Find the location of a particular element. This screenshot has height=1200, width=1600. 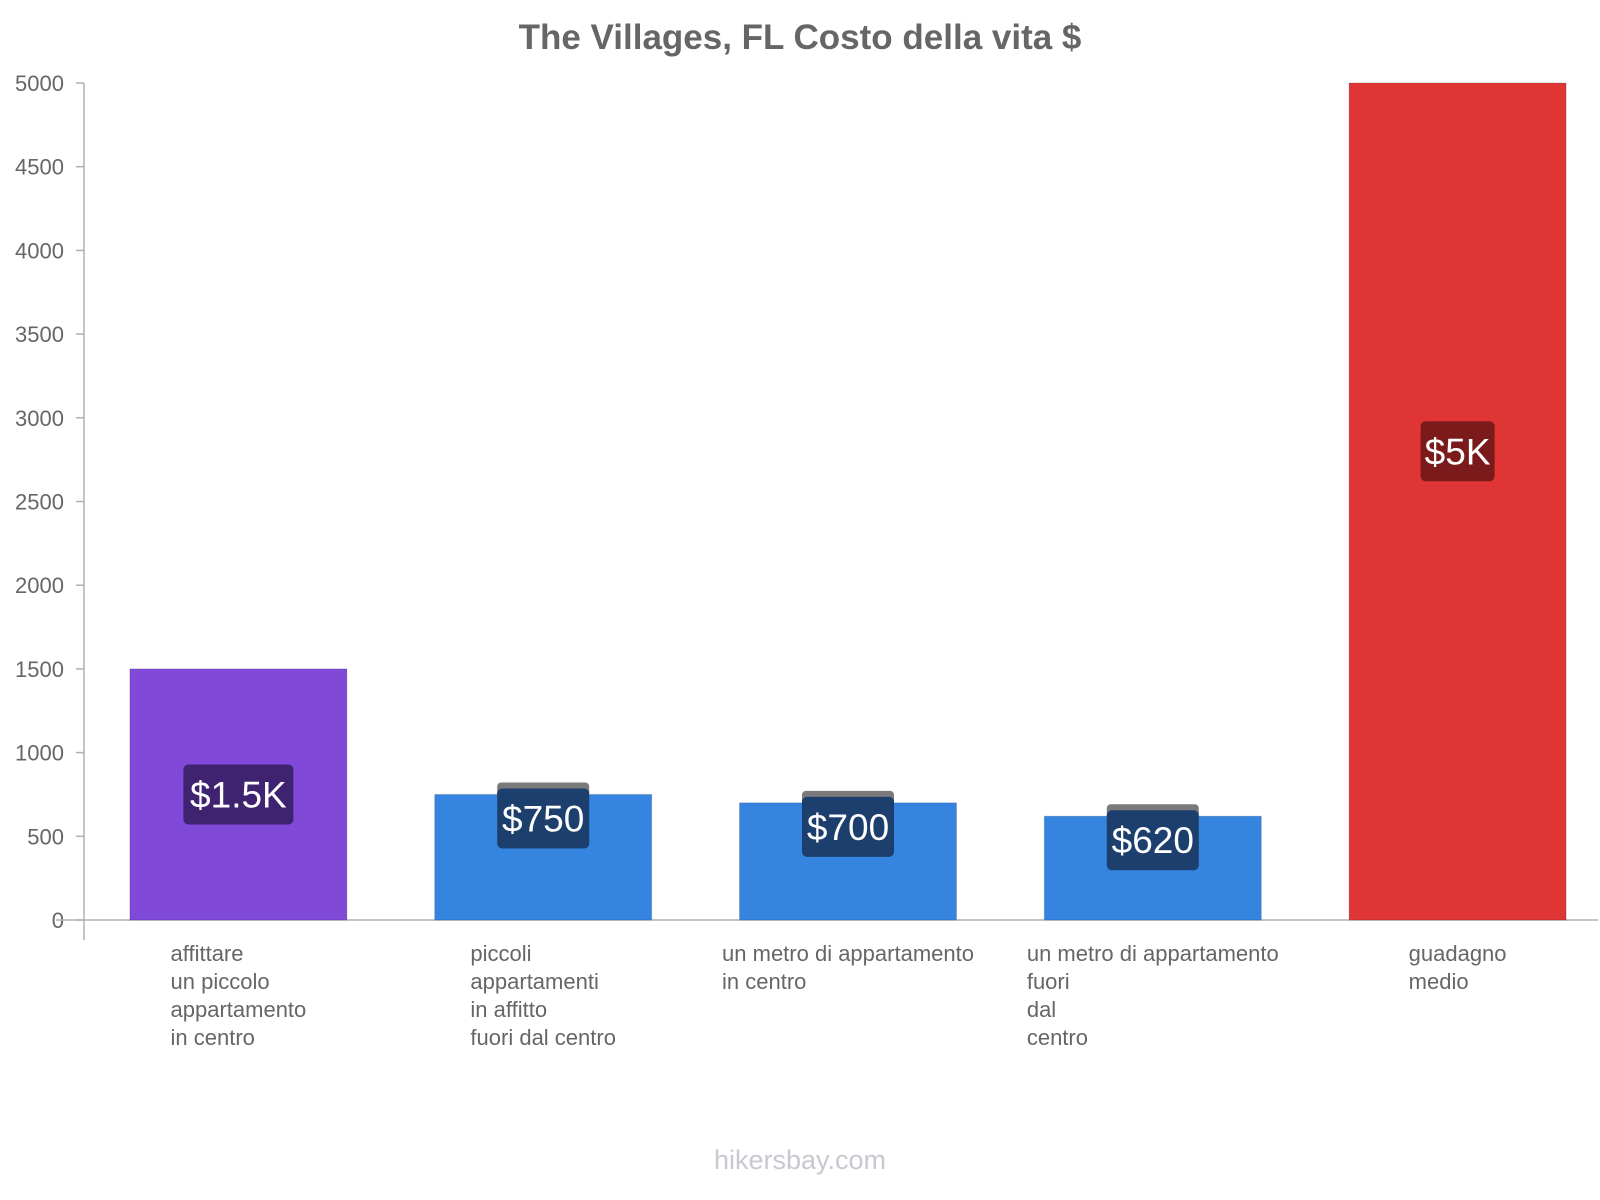

data-label: $700 is located at coordinates (848, 827).